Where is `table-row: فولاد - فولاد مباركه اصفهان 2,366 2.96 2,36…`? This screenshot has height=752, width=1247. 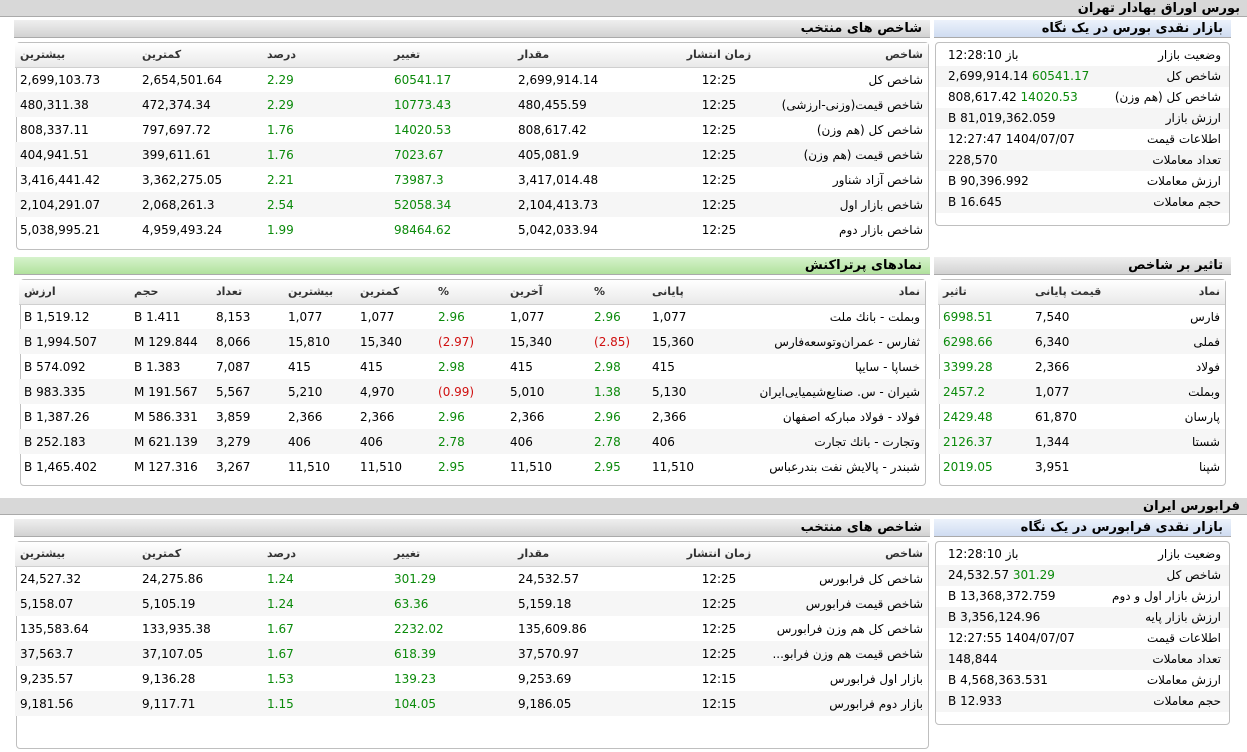 table-row: فولاد - فولاد مباركه اصفهان 2,366 2.96 2,36… is located at coordinates (472, 416).